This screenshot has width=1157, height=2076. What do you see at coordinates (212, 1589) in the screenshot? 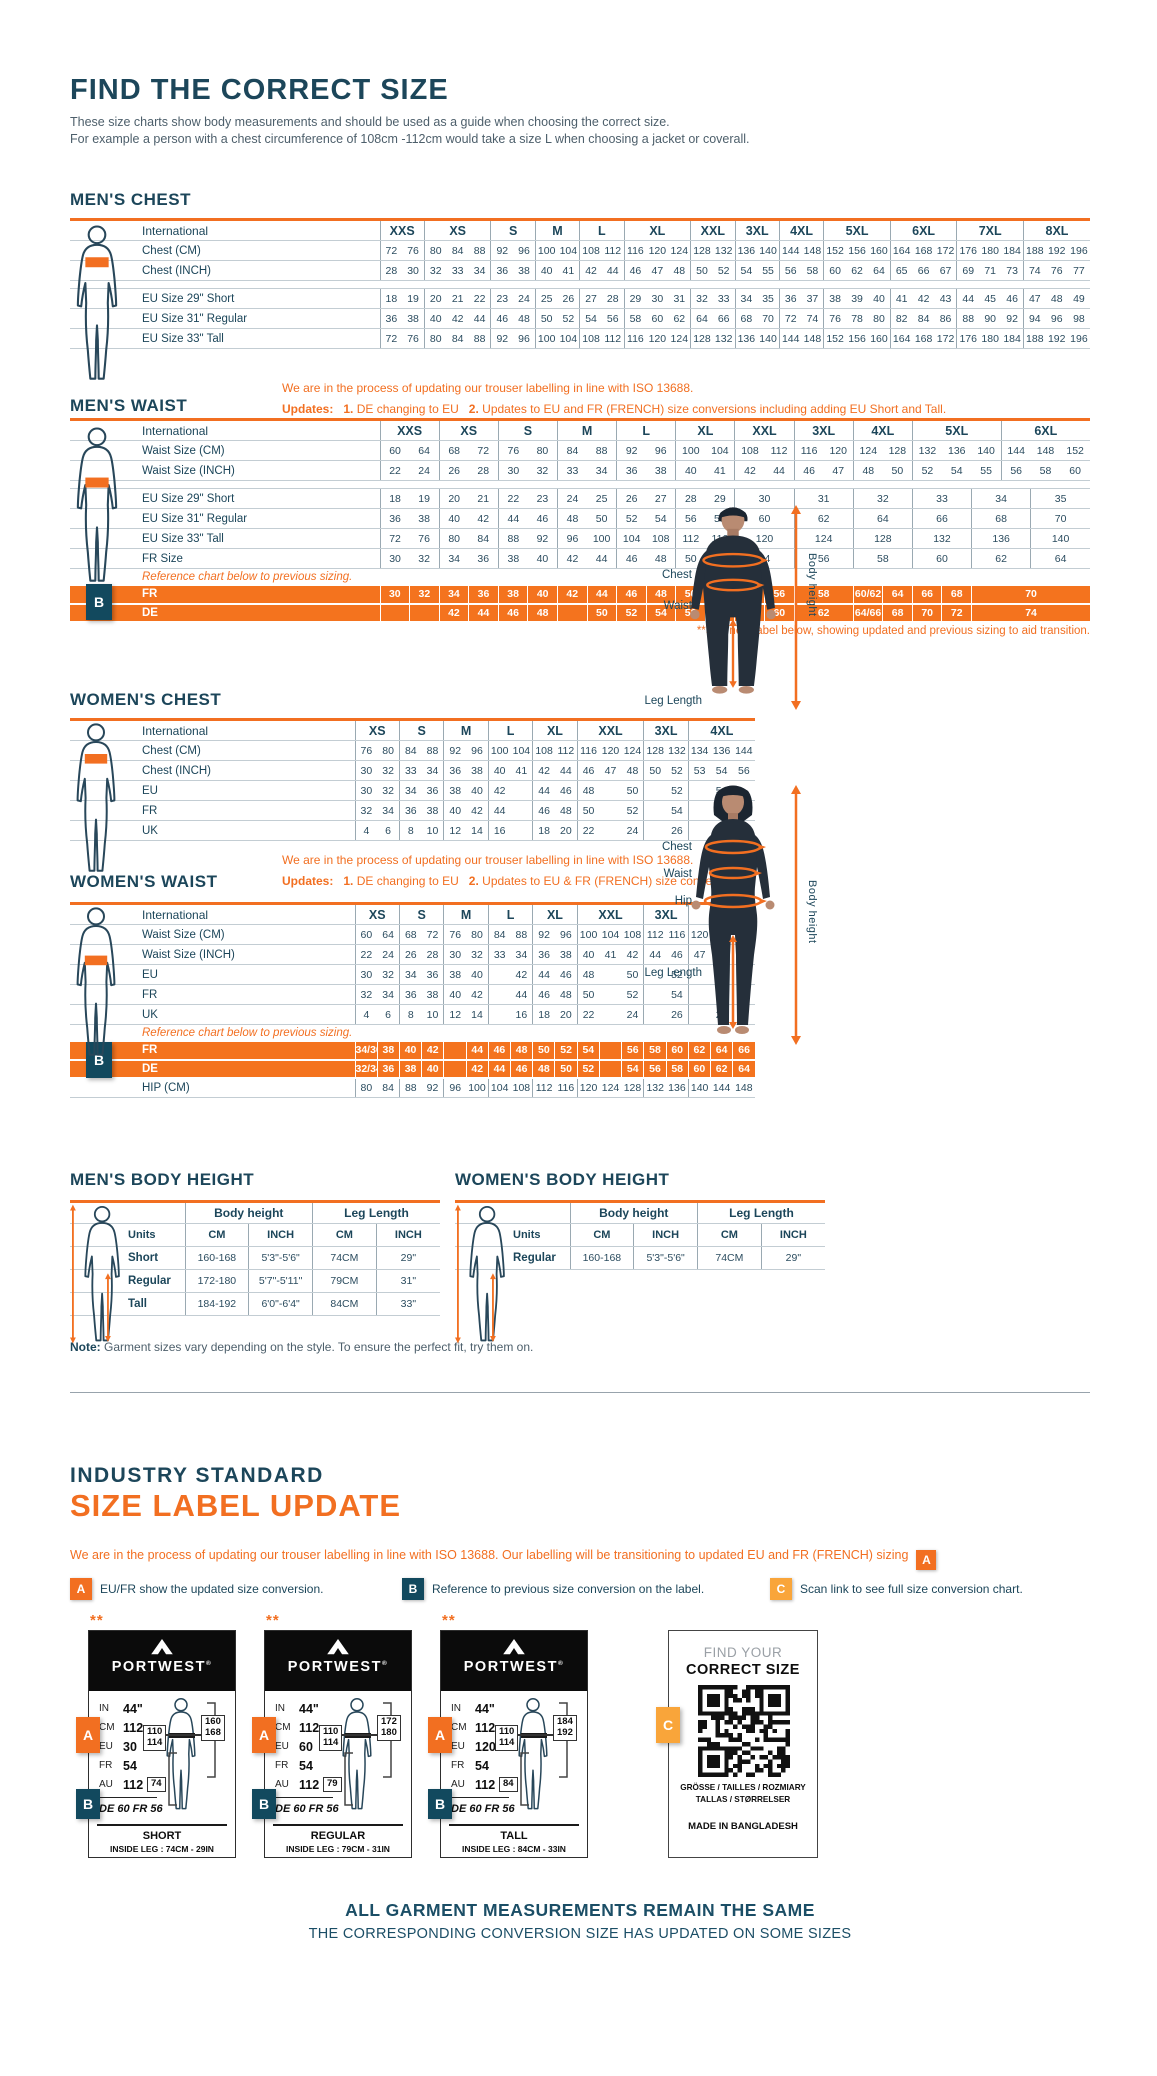
I see `legend-text-a: EU/FR show the updated size conversion.` at bounding box center [212, 1589].